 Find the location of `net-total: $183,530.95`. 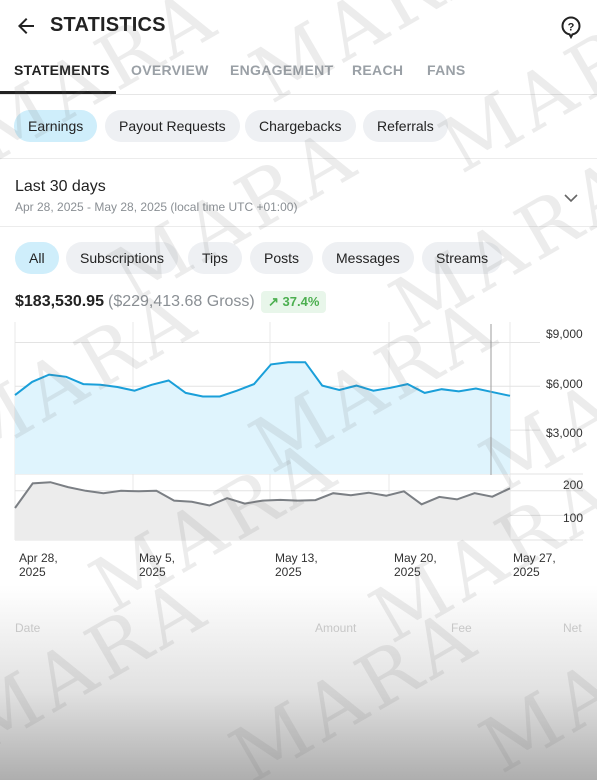

net-total: $183,530.95 is located at coordinates (59, 301).